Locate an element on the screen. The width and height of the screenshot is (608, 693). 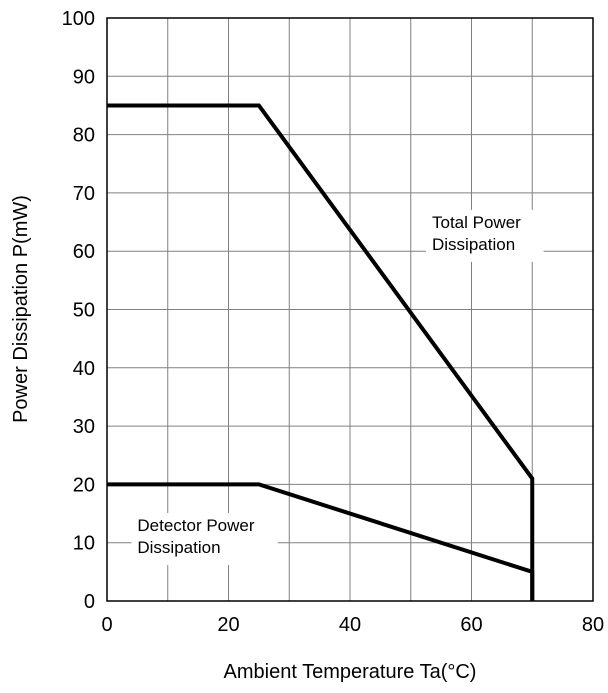
y-tick-label: 60 is located at coordinates (84, 252).